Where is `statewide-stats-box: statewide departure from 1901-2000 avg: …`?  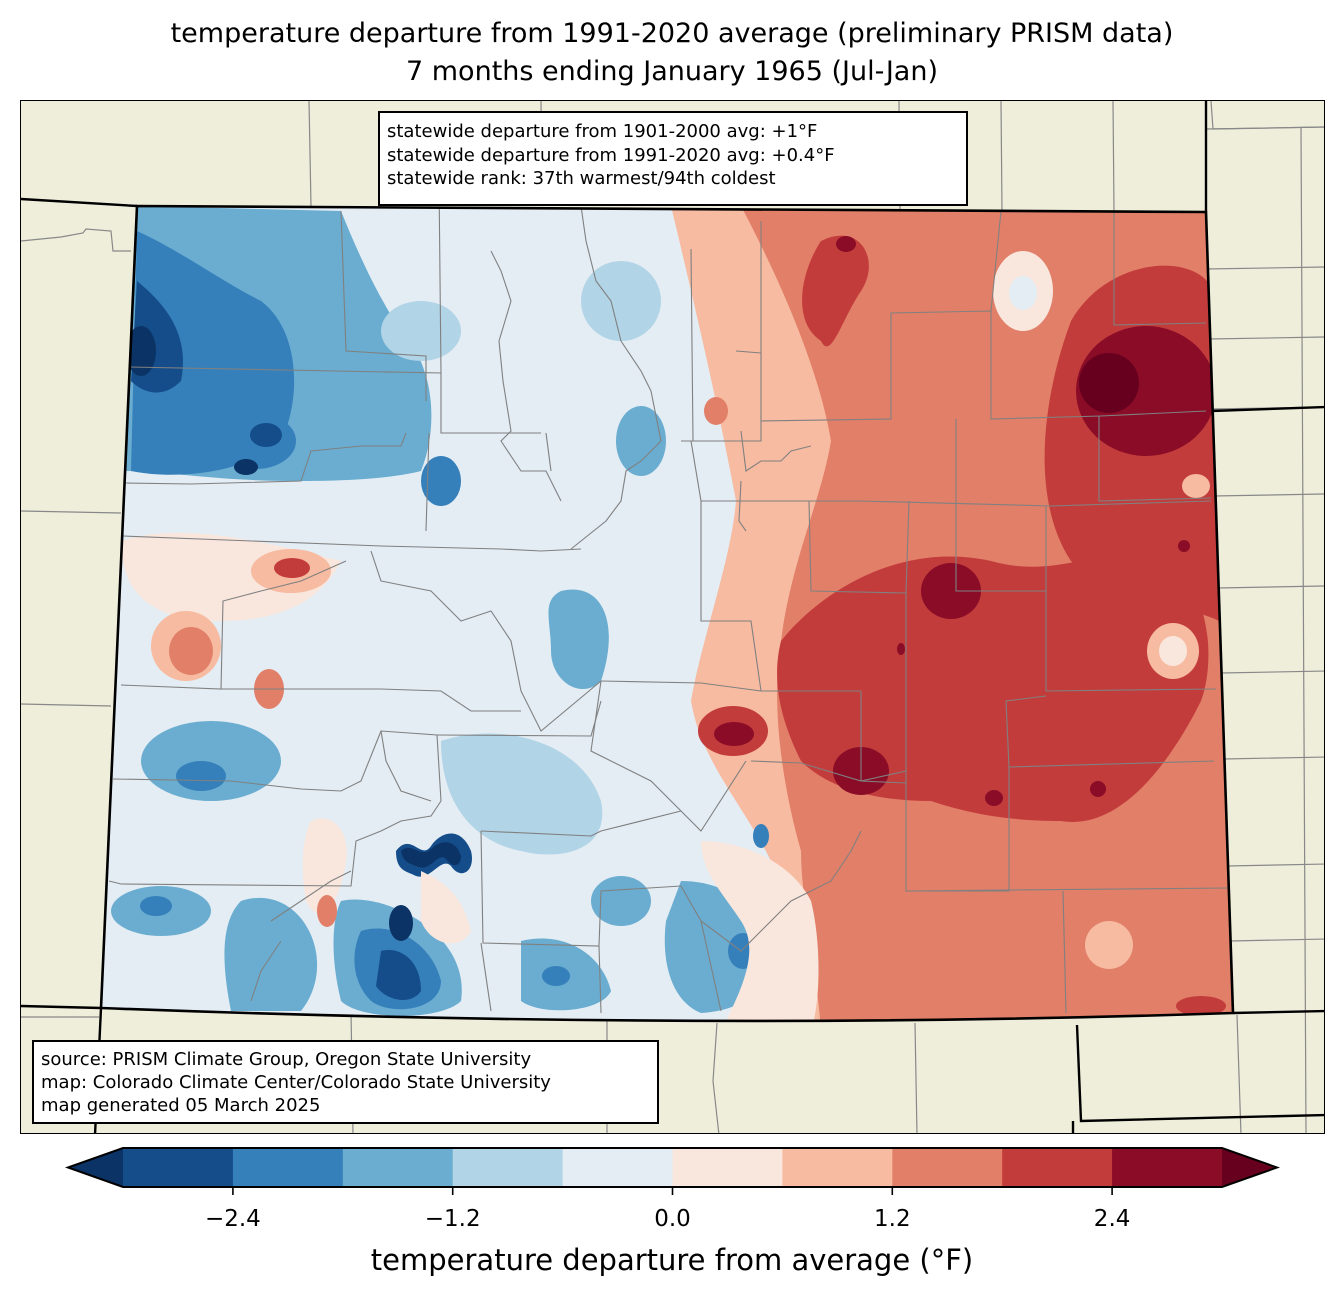
statewide-stats-box: statewide departure from 1901-2000 avg: … is located at coordinates (673, 158).